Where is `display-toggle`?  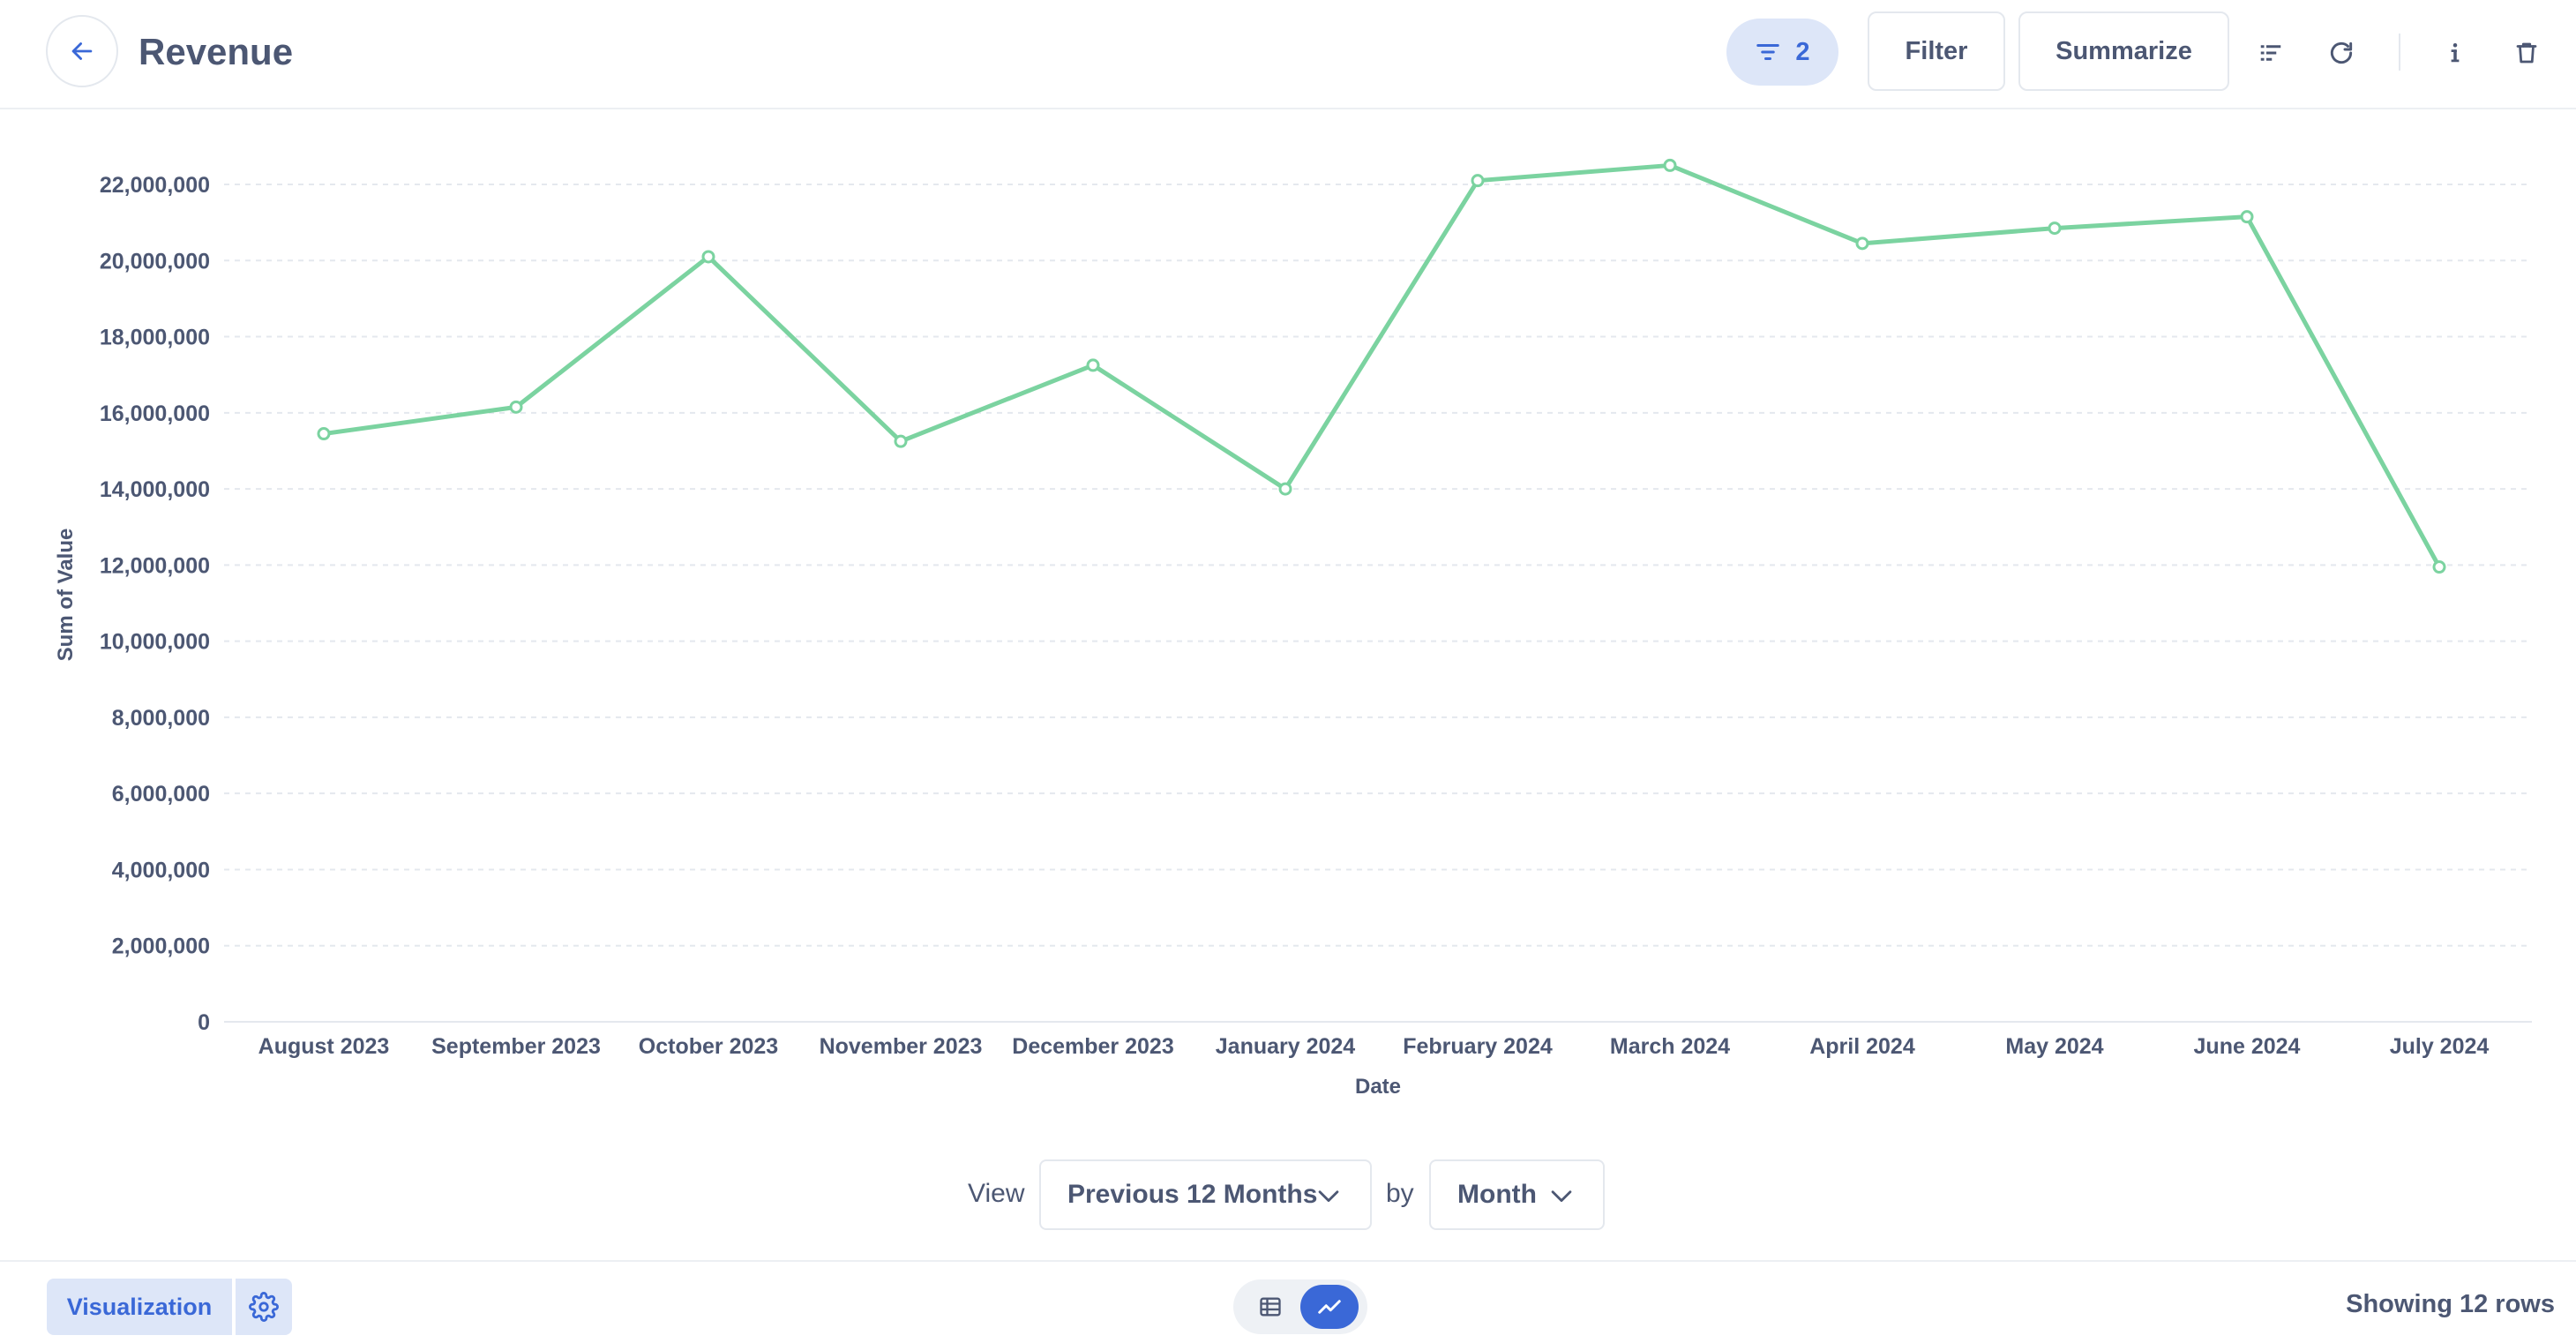 display-toggle is located at coordinates (1300, 1306).